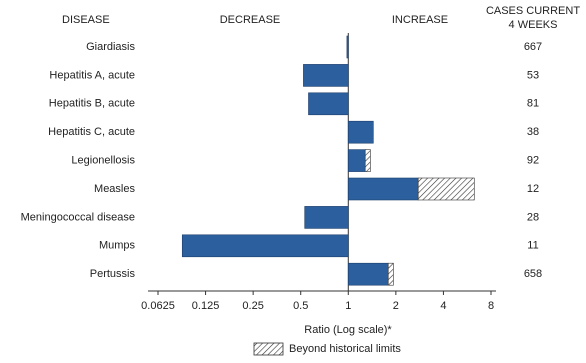  Describe the element at coordinates (78, 217) in the screenshot. I see `category-label: Meningococcal disease` at that location.